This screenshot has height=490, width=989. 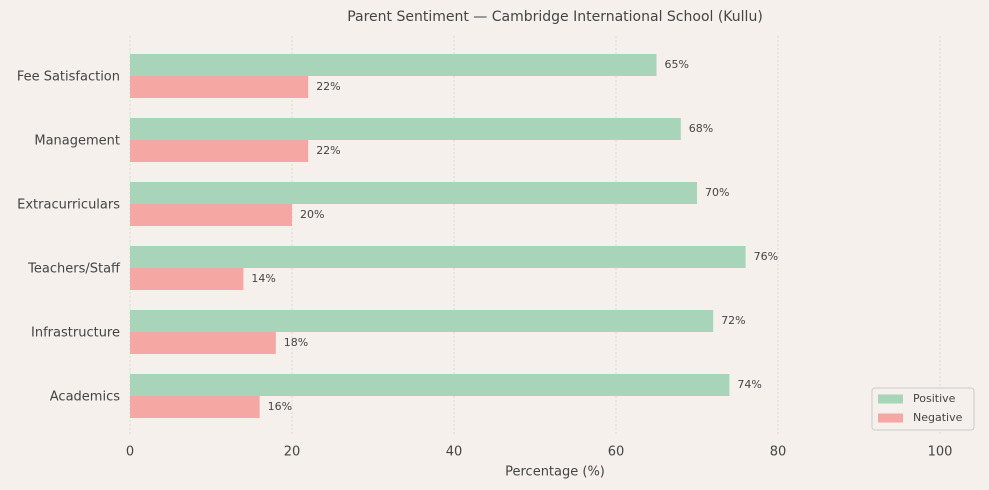 I want to click on y-tick-label: Extracurriculars, so click(x=68, y=205).